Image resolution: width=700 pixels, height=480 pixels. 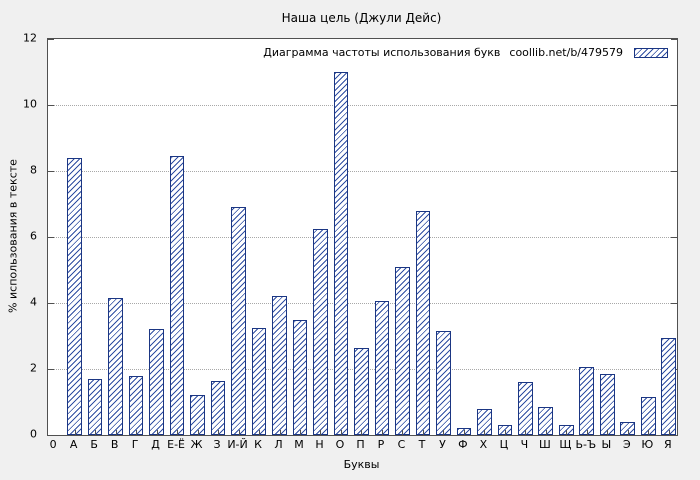 What do you see at coordinates (237, 444) in the screenshot?
I see `x-tick-label-И-Й: И-Й` at bounding box center [237, 444].